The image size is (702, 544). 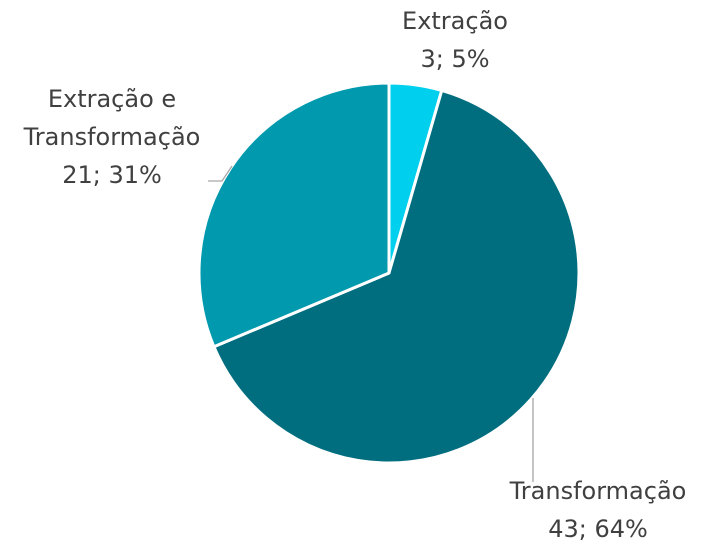 What do you see at coordinates (112, 175) in the screenshot?
I see `value-label: 21; 31%` at bounding box center [112, 175].